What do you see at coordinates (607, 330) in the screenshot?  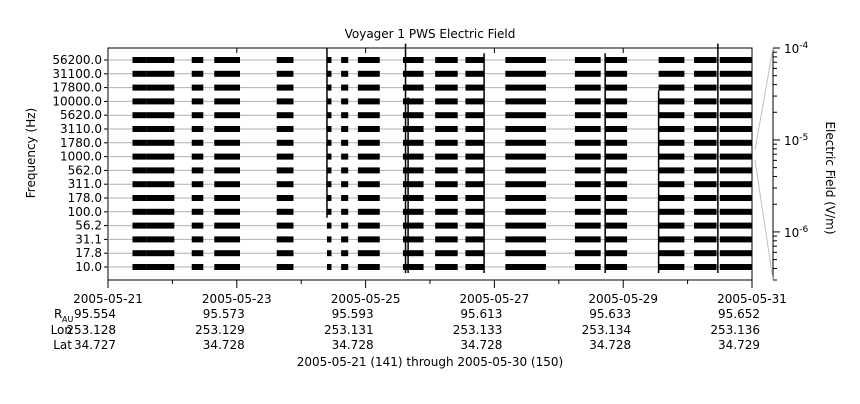 I see `ephemeris-lon-value: 253.134` at bounding box center [607, 330].